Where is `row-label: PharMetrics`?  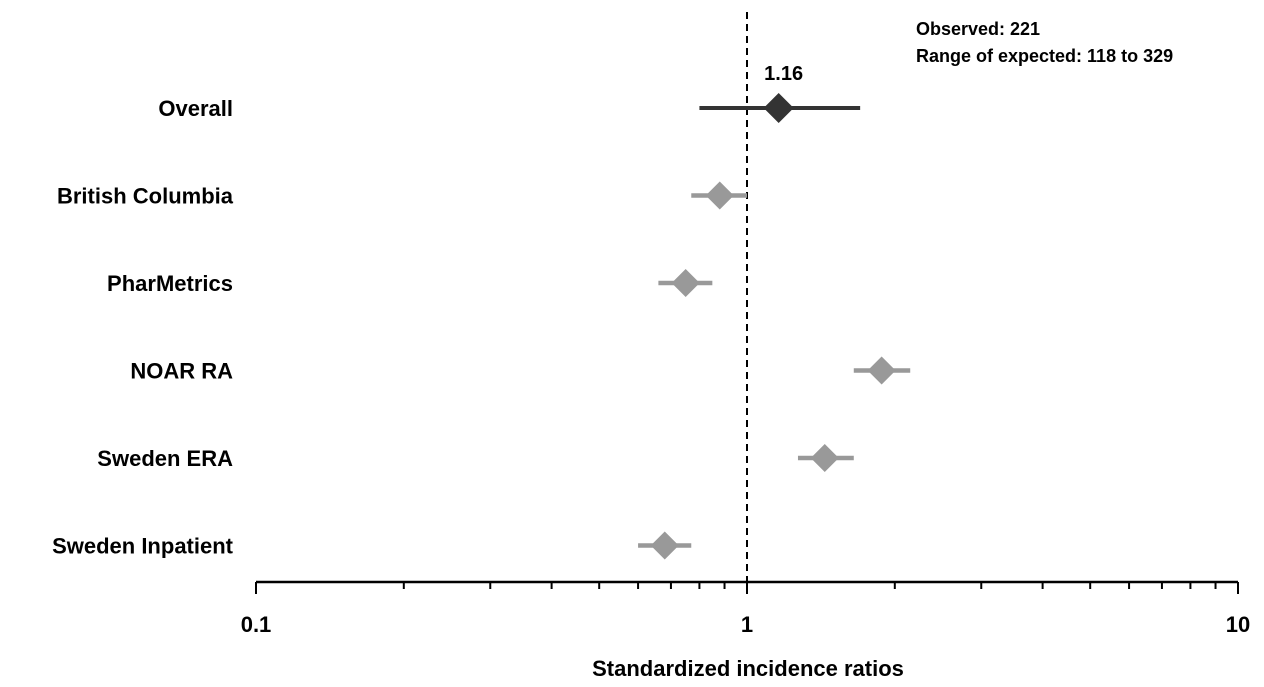
row-label: PharMetrics is located at coordinates (170, 283).